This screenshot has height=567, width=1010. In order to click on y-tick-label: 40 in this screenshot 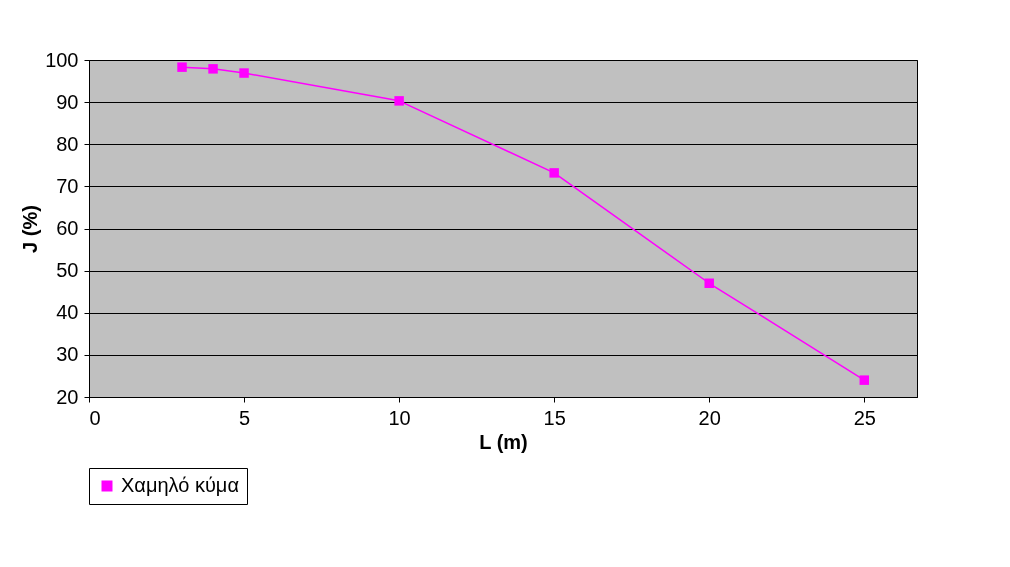, I will do `click(67, 312)`.